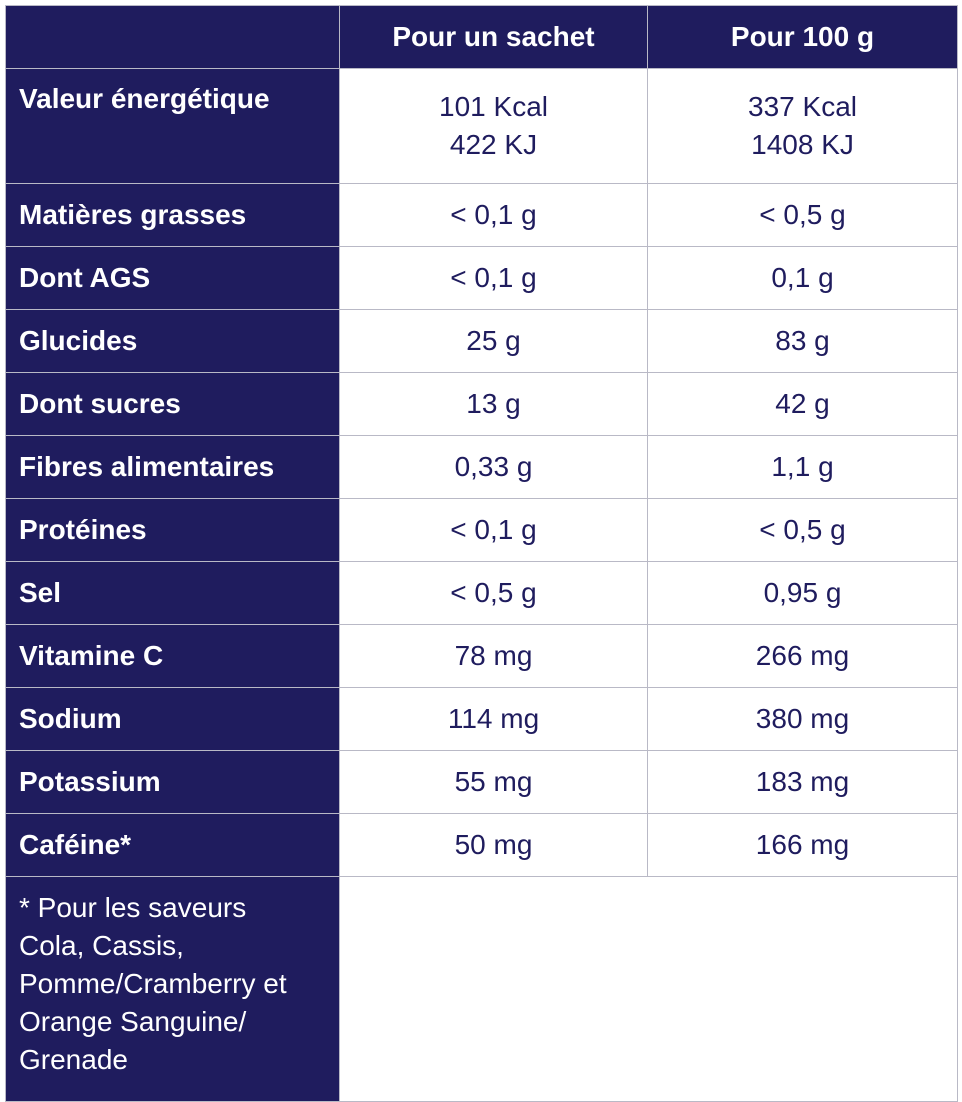 This screenshot has width=962, height=1102. I want to click on table-row: Protéines < 0,1 g < 0,5 g, so click(481, 530).